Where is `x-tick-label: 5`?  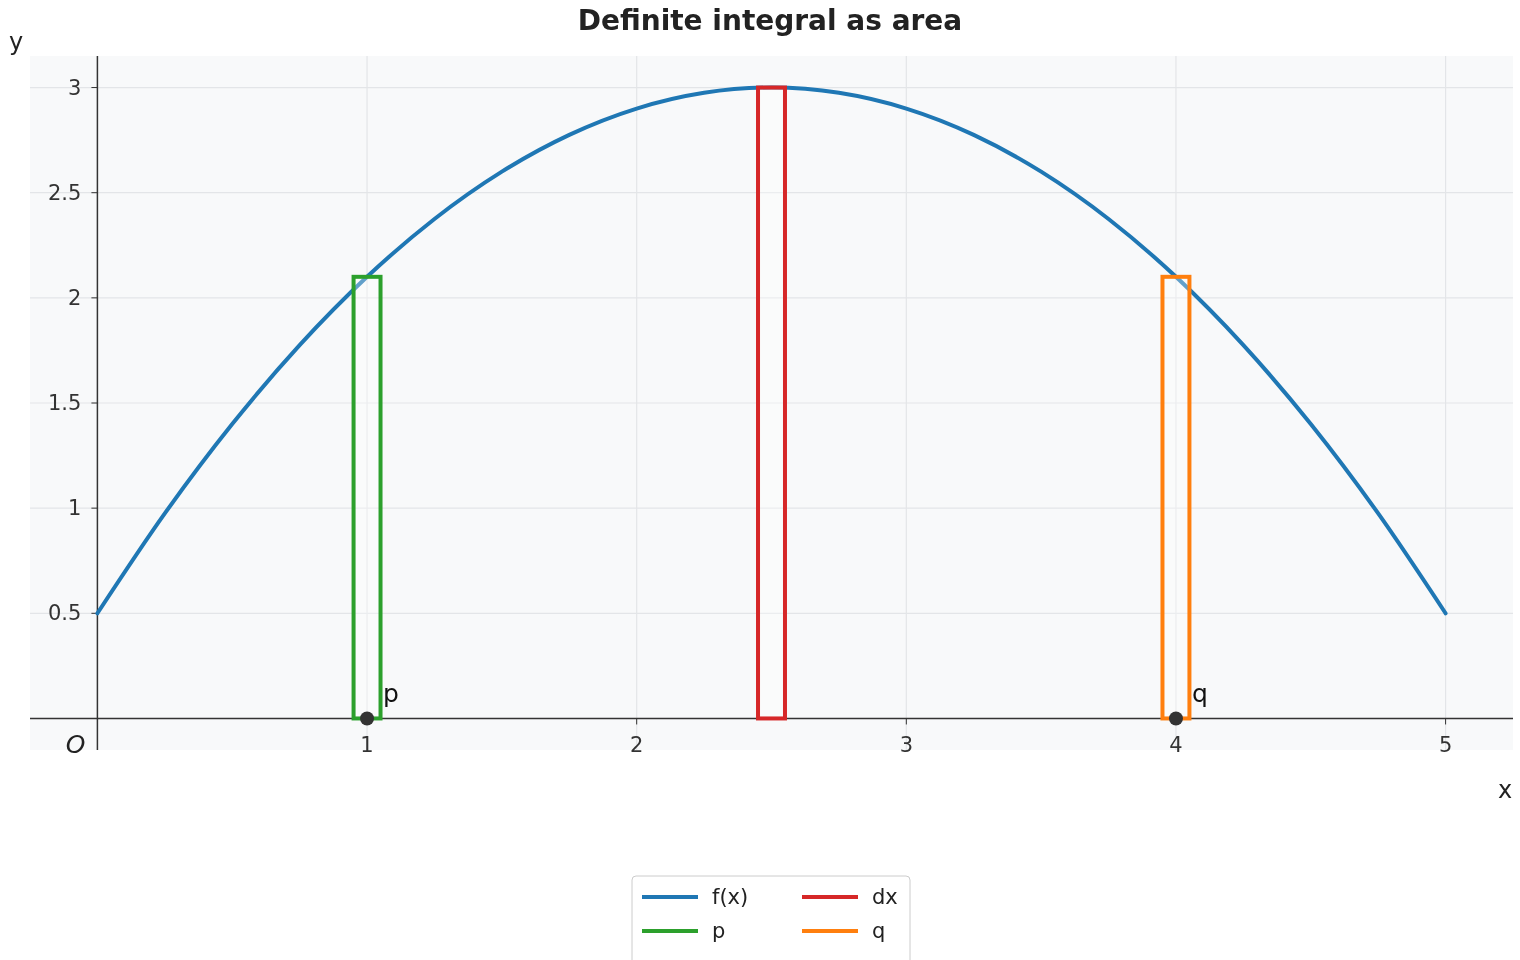 x-tick-label: 5 is located at coordinates (1445, 745).